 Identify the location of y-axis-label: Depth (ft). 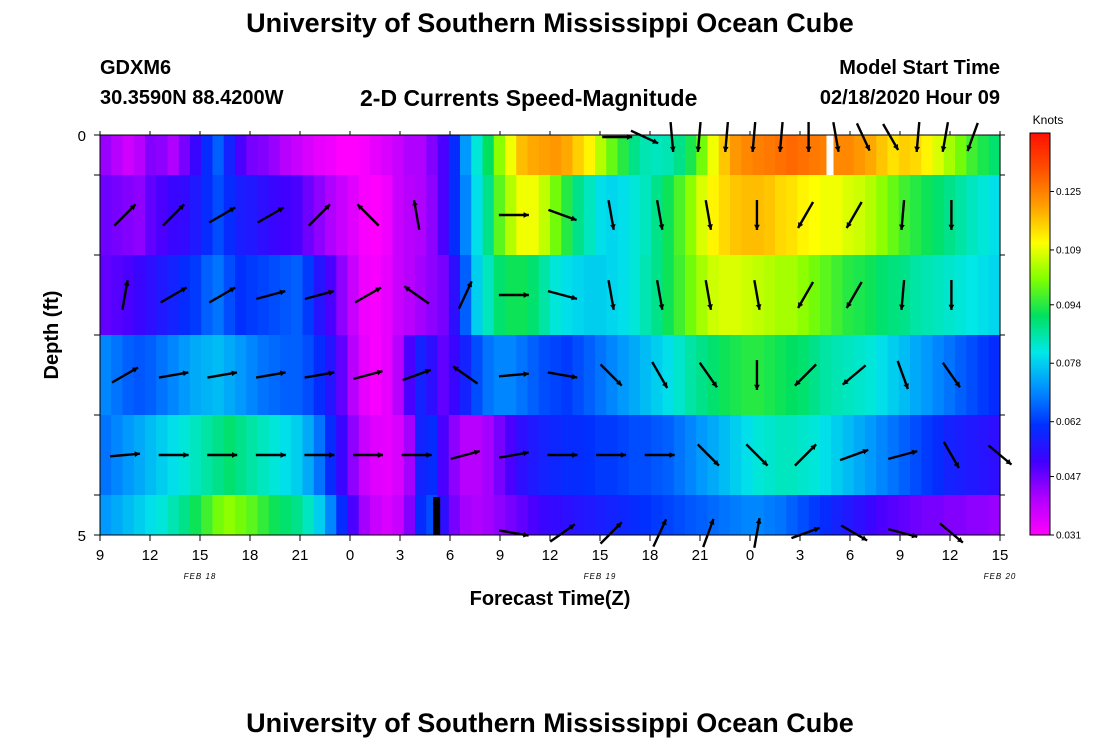
(52, 335).